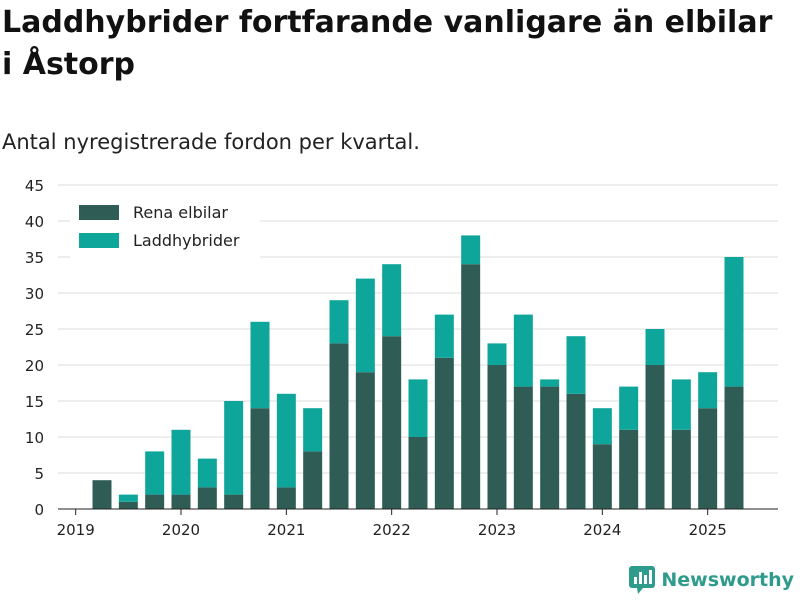  I want to click on y-tick-label: 20, so click(34, 366).